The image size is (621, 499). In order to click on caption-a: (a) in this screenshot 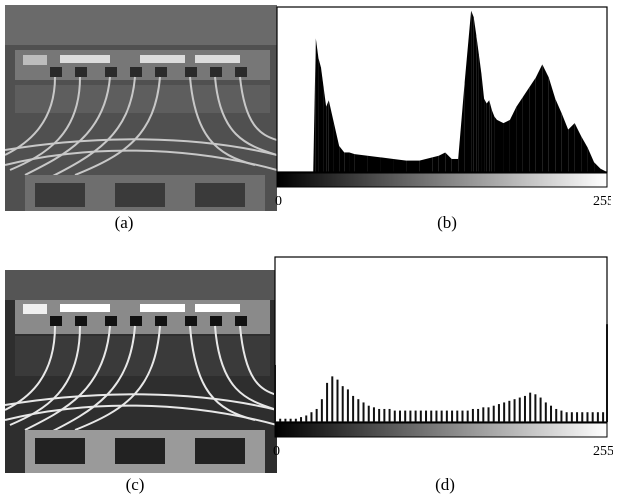, I will do `click(124, 222)`.